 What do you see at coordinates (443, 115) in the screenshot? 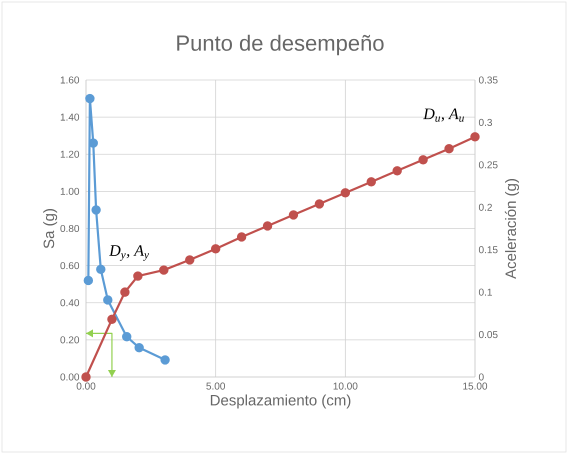
I see `annotation: D$_{u}$, A$_{u}$` at bounding box center [443, 115].